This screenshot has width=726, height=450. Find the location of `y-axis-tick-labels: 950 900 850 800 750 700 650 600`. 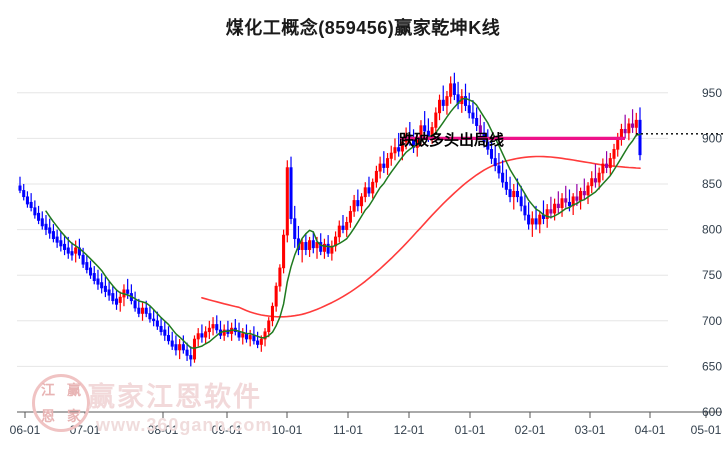

y-axis-tick-labels: 950 900 850 800 750 700 650 600 is located at coordinates (712, 252).